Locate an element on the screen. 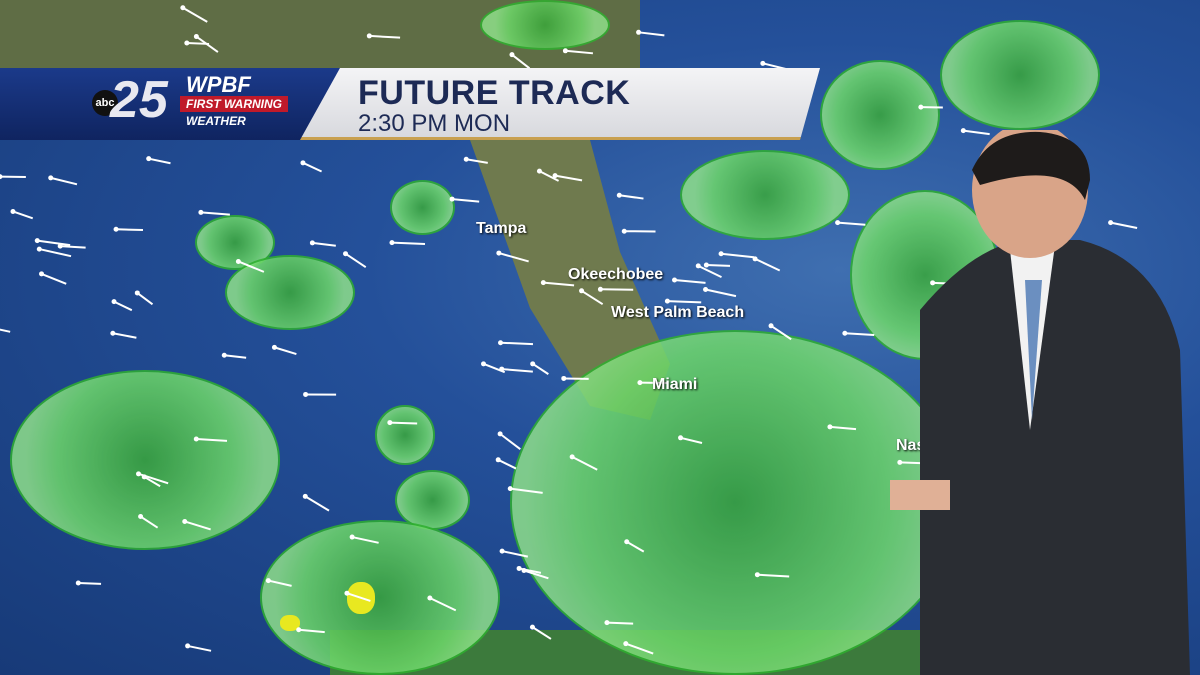  city-label-west-palm-beach: West Palm Beach is located at coordinates (678, 312).